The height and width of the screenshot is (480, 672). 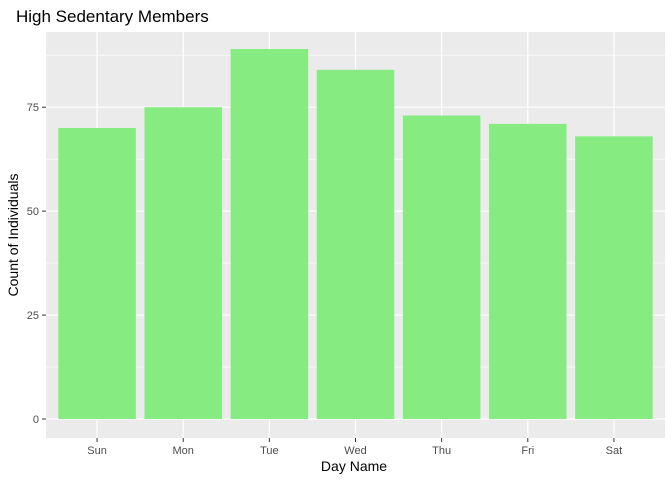 What do you see at coordinates (528, 271) in the screenshot?
I see `bar-fri` at bounding box center [528, 271].